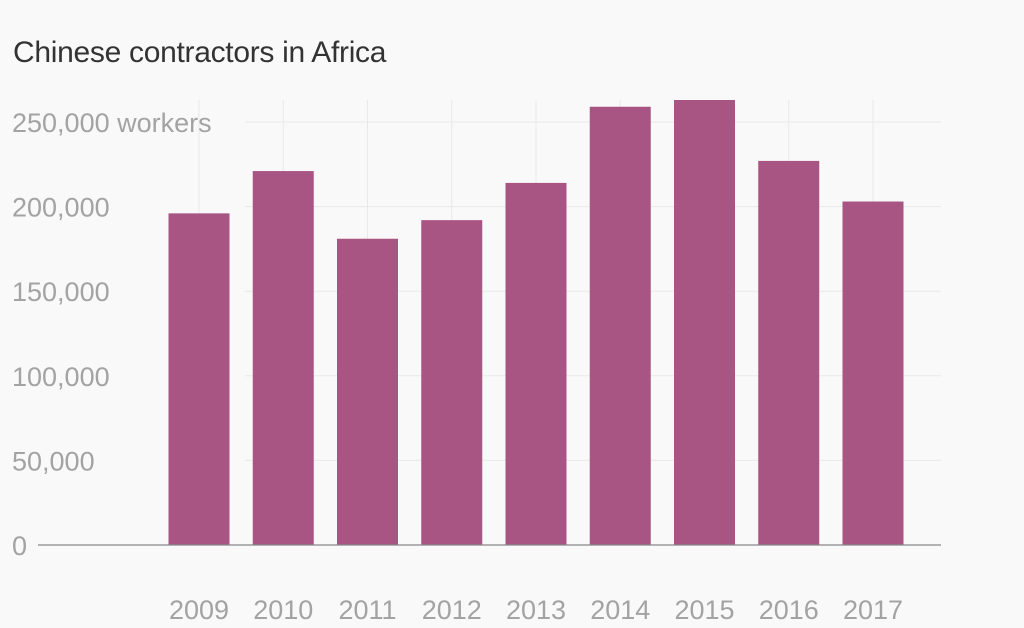 Image resolution: width=1024 pixels, height=628 pixels. Describe the element at coordinates (789, 610) in the screenshot. I see `x-tick-label: 2016` at that location.